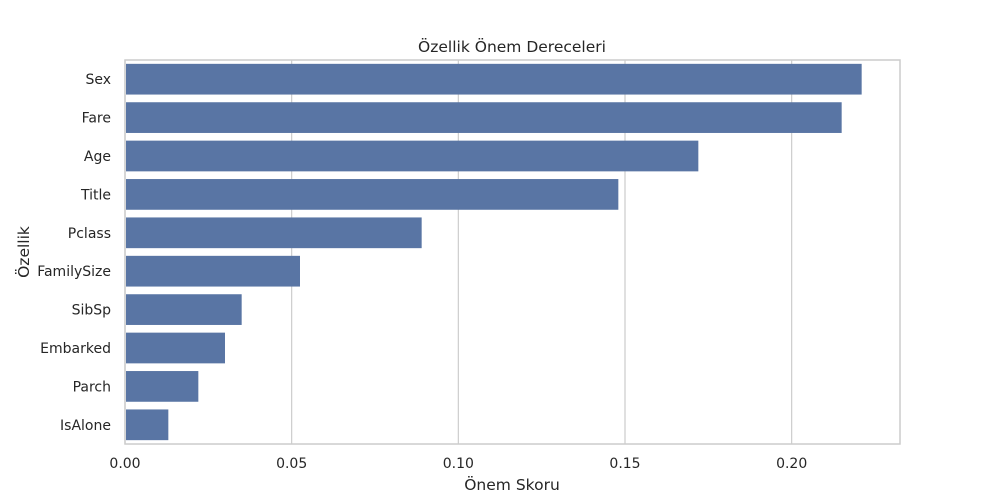 The image size is (1000, 500). I want to click on bar-title, so click(372, 194).